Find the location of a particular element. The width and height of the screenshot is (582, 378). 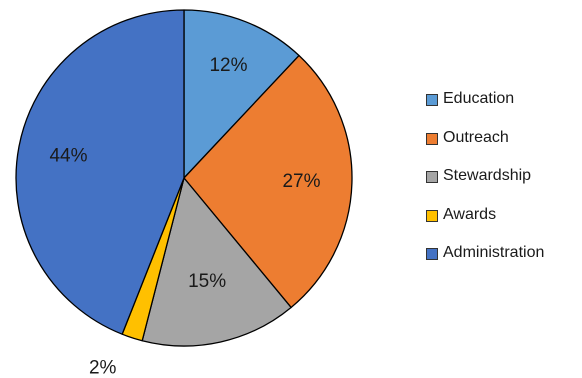

legend-swatch-stewardship is located at coordinates (432, 177).